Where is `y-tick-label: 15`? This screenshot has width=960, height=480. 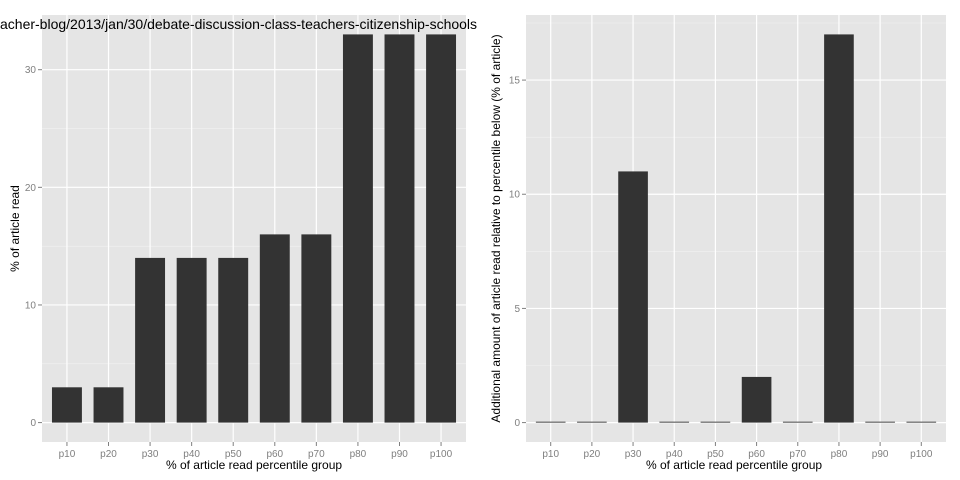 y-tick-label: 15 is located at coordinates (515, 81).